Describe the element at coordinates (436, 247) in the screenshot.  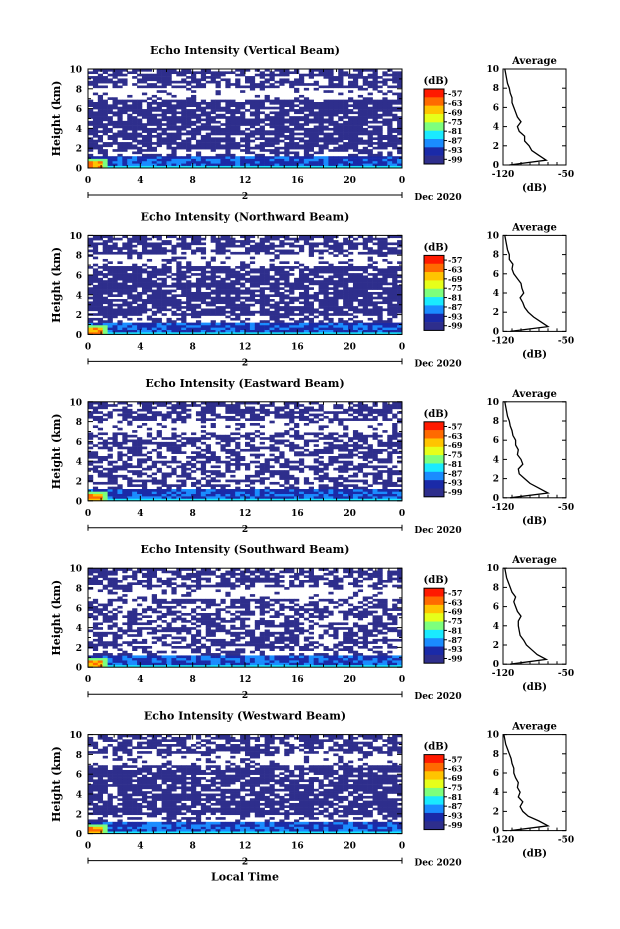
I see `colorbar-label: (dB)` at that location.